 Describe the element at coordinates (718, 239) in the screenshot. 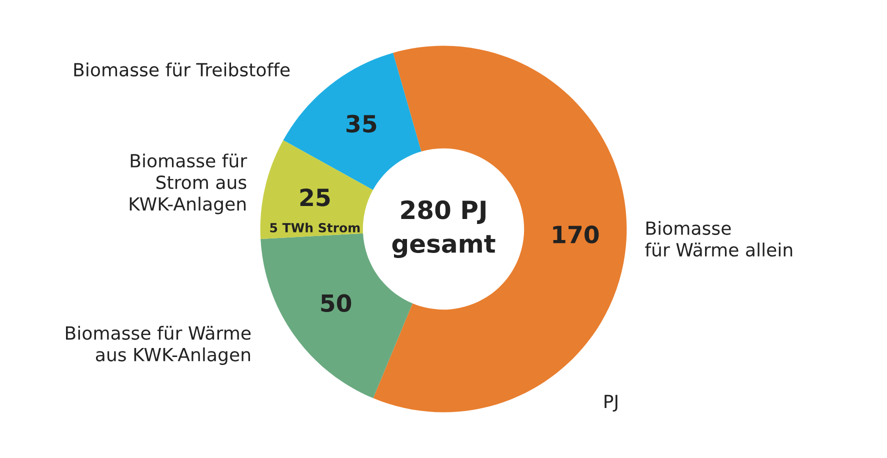

I see `slice-label: Biomasse für Wärme allein` at that location.